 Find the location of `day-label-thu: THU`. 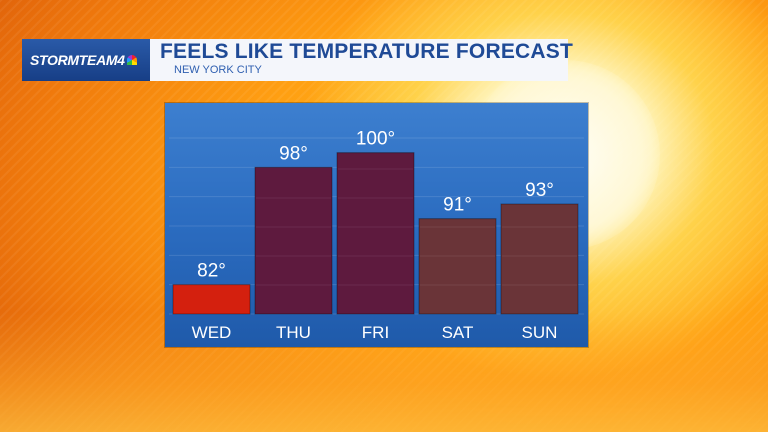

day-label-thu: THU is located at coordinates (293, 332).